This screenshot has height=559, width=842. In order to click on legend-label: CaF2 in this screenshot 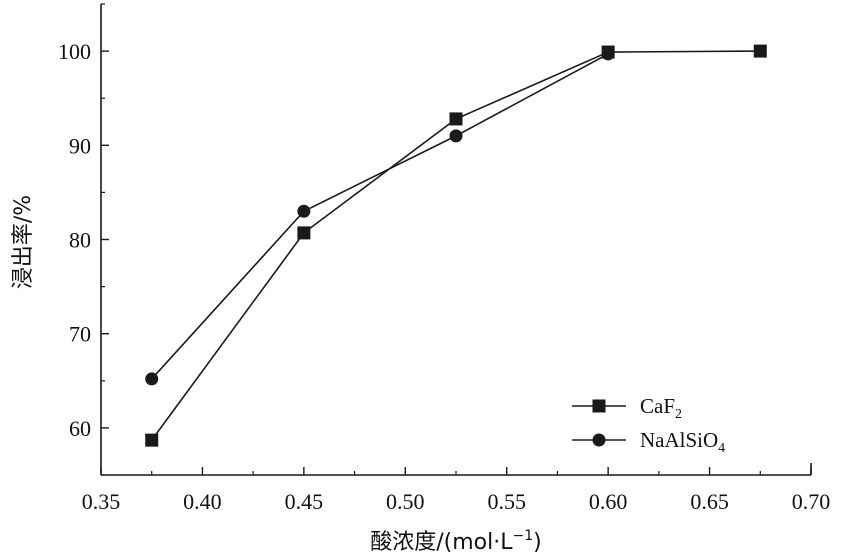, I will do `click(661, 408)`.